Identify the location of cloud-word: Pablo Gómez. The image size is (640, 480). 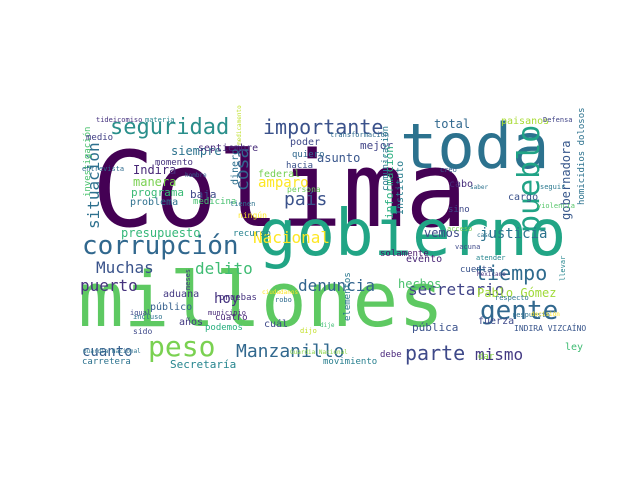
(517, 293).